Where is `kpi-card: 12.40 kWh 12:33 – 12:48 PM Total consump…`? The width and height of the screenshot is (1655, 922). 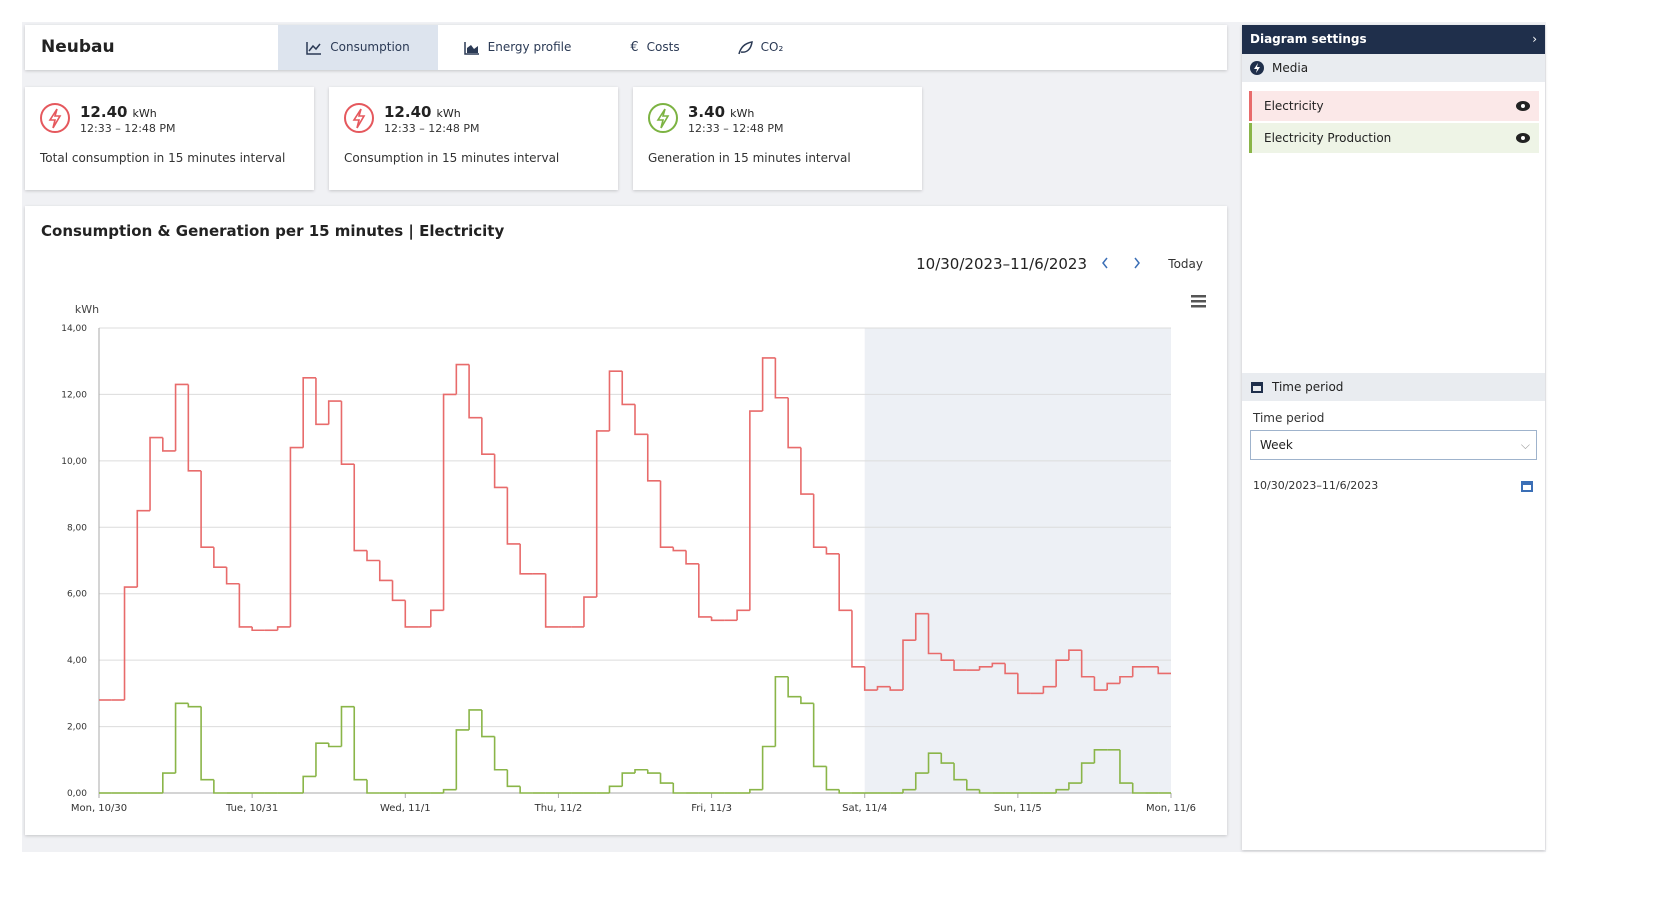 kpi-card: 12.40 kWh 12:33 – 12:48 PM Total consump… is located at coordinates (169, 138).